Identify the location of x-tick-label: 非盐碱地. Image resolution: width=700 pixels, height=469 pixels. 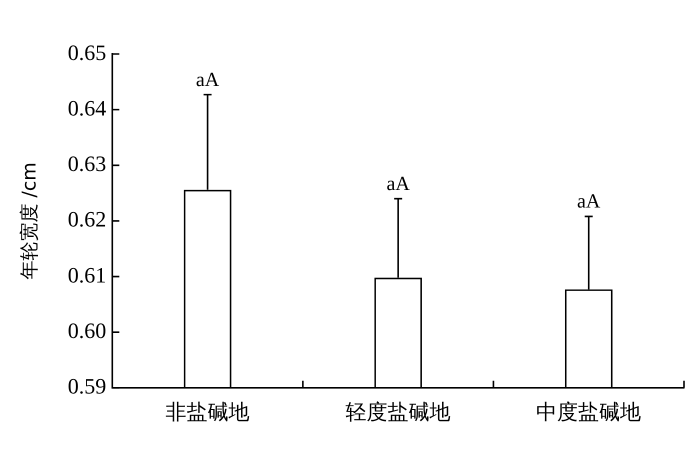
(208, 412).